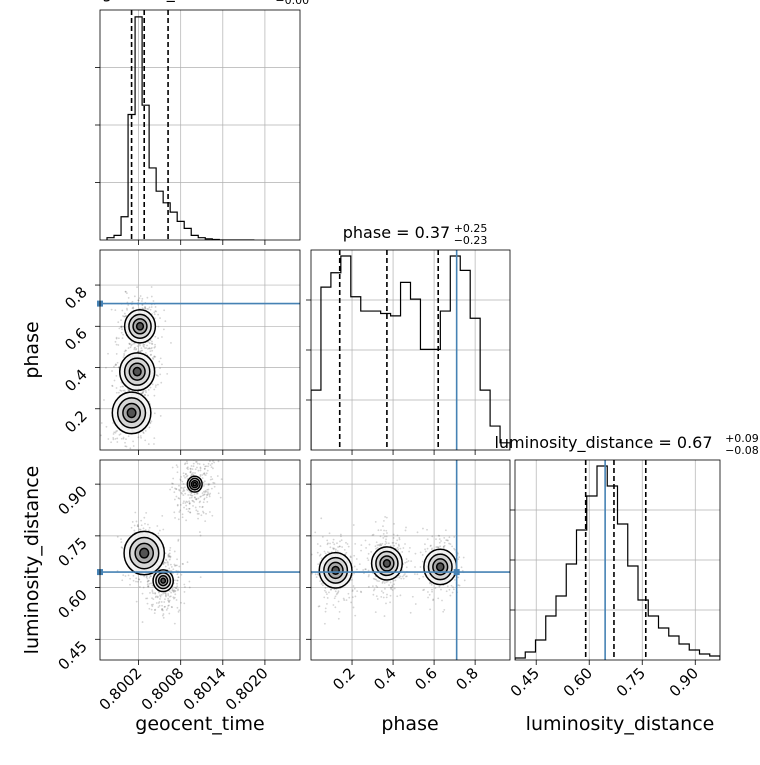 The width and height of the screenshot is (760, 765). What do you see at coordinates (200, 350) in the screenshot?
I see `panel-frame` at bounding box center [200, 350].